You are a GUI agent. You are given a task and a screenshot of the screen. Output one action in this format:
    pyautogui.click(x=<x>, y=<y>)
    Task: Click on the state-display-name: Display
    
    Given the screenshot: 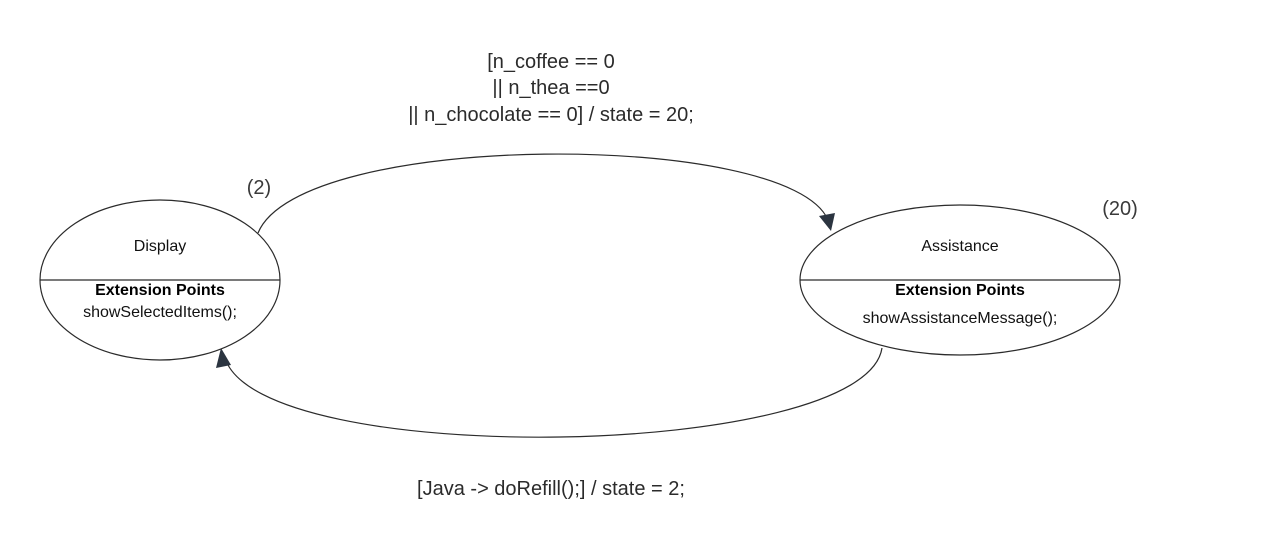 What is the action you would take?
    pyautogui.click(x=160, y=246)
    